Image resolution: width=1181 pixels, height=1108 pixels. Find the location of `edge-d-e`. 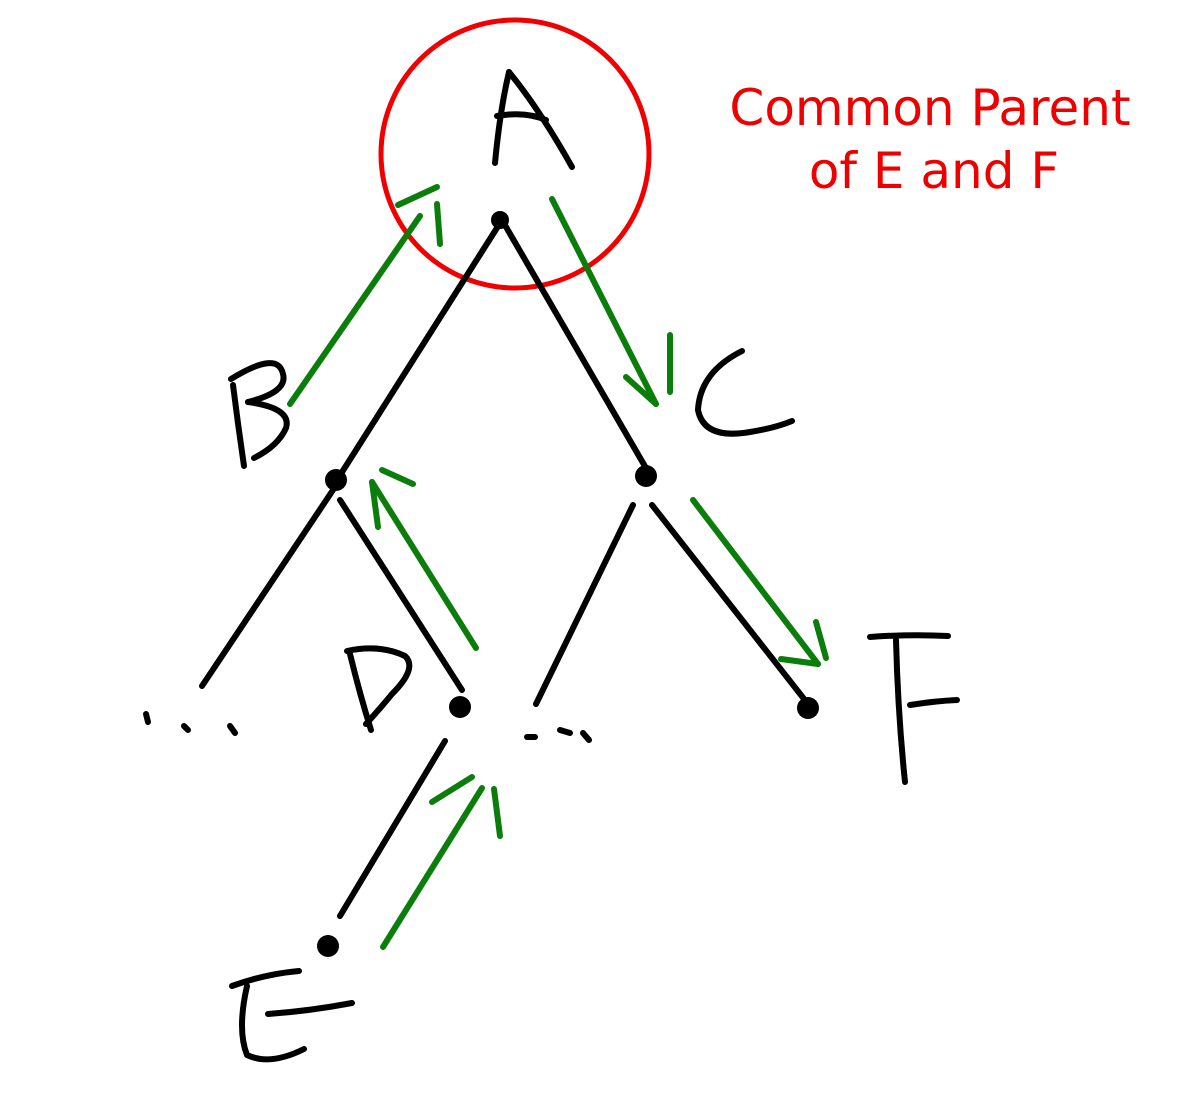

edge-d-e is located at coordinates (392, 828).